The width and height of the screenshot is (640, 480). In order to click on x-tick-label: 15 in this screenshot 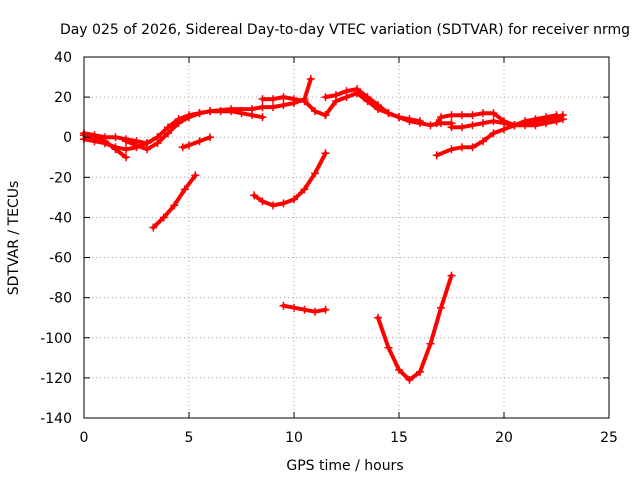, I will do `click(399, 438)`.